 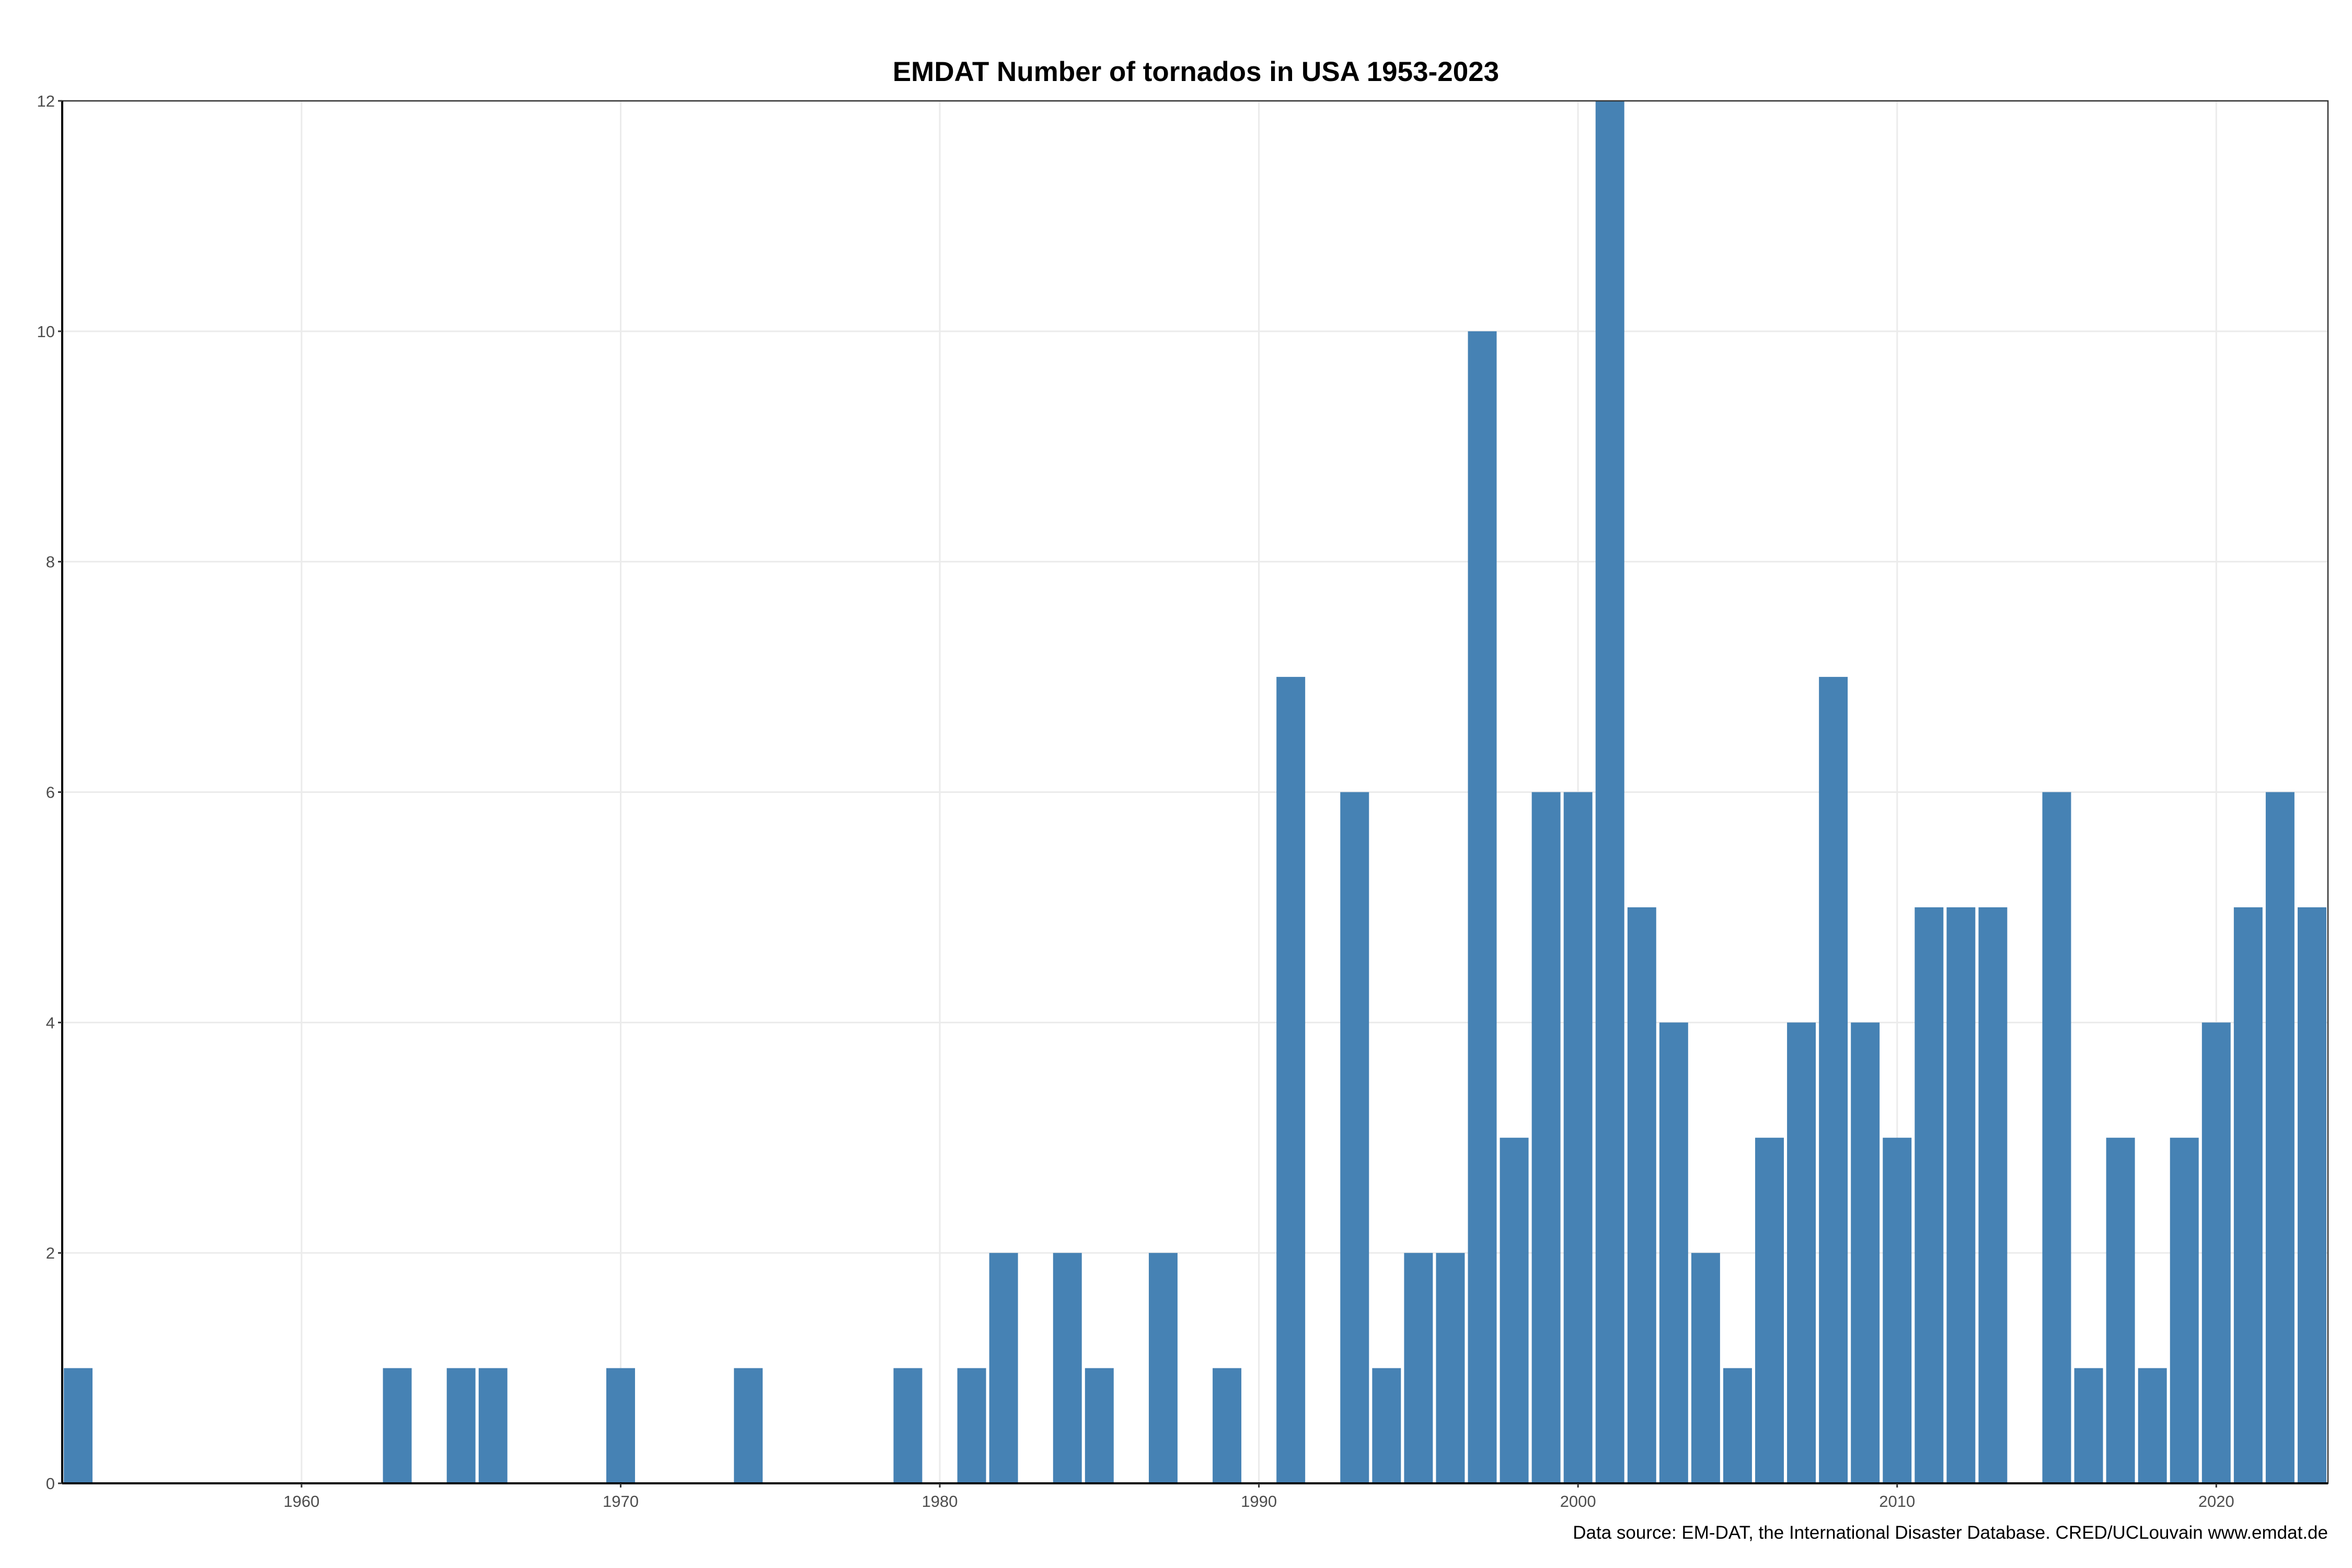 What do you see at coordinates (1514, 1310) in the screenshot?
I see `bar-1998` at bounding box center [1514, 1310].